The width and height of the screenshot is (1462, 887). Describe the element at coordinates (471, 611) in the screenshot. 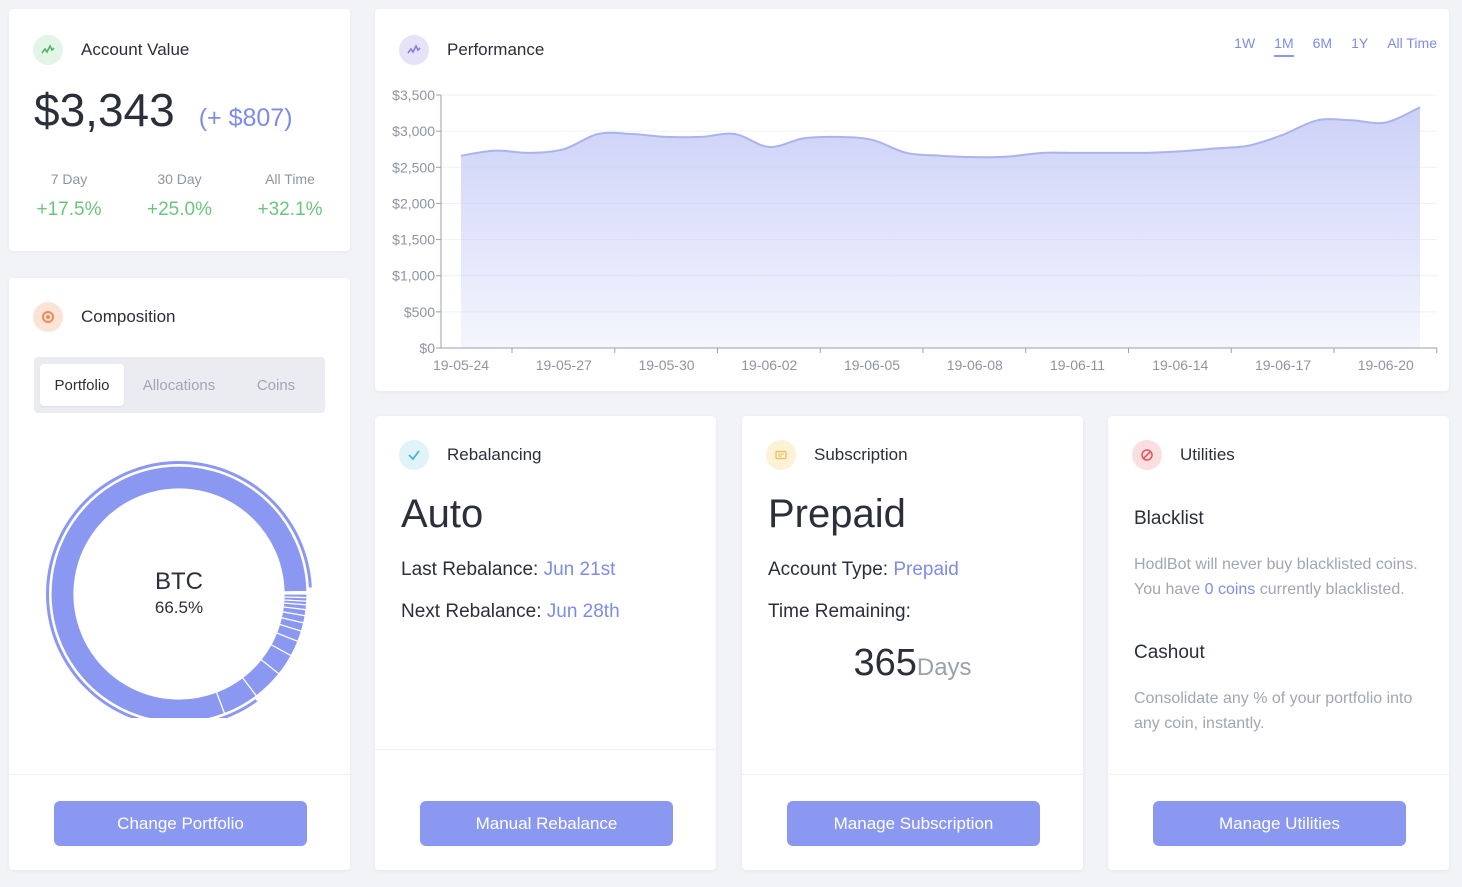

I see `next-rebalance-label: Next Rebalance:` at that location.